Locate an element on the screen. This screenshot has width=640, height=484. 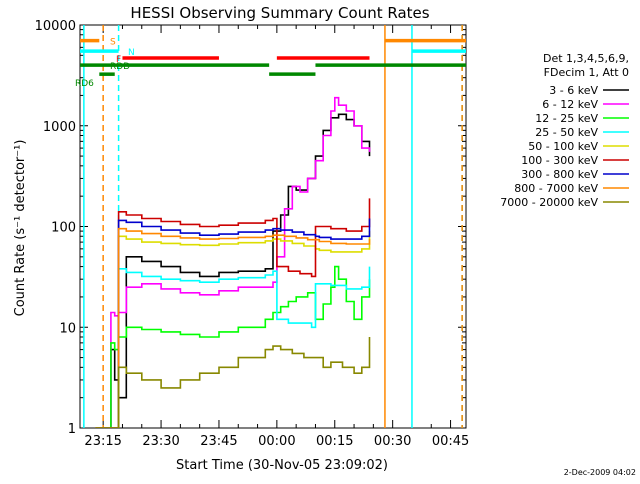
legend-label: 100 - 300 keV is located at coordinates (559, 160).